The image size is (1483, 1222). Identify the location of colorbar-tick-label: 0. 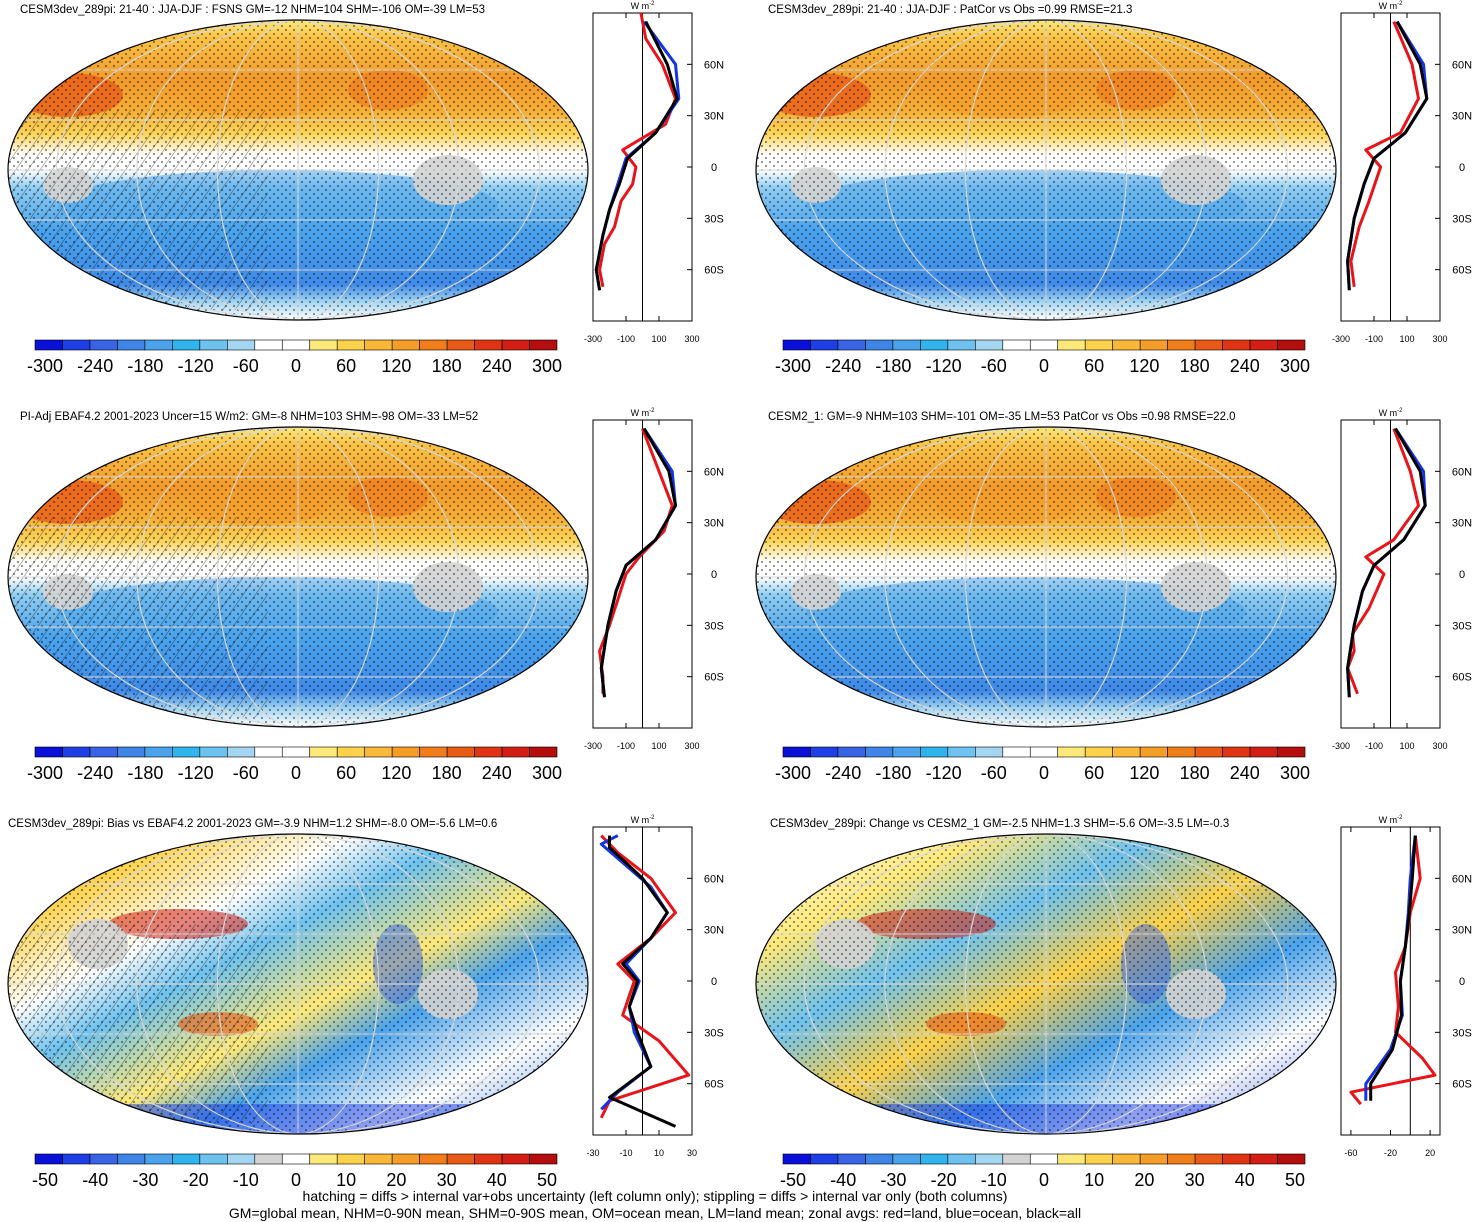
(296, 773).